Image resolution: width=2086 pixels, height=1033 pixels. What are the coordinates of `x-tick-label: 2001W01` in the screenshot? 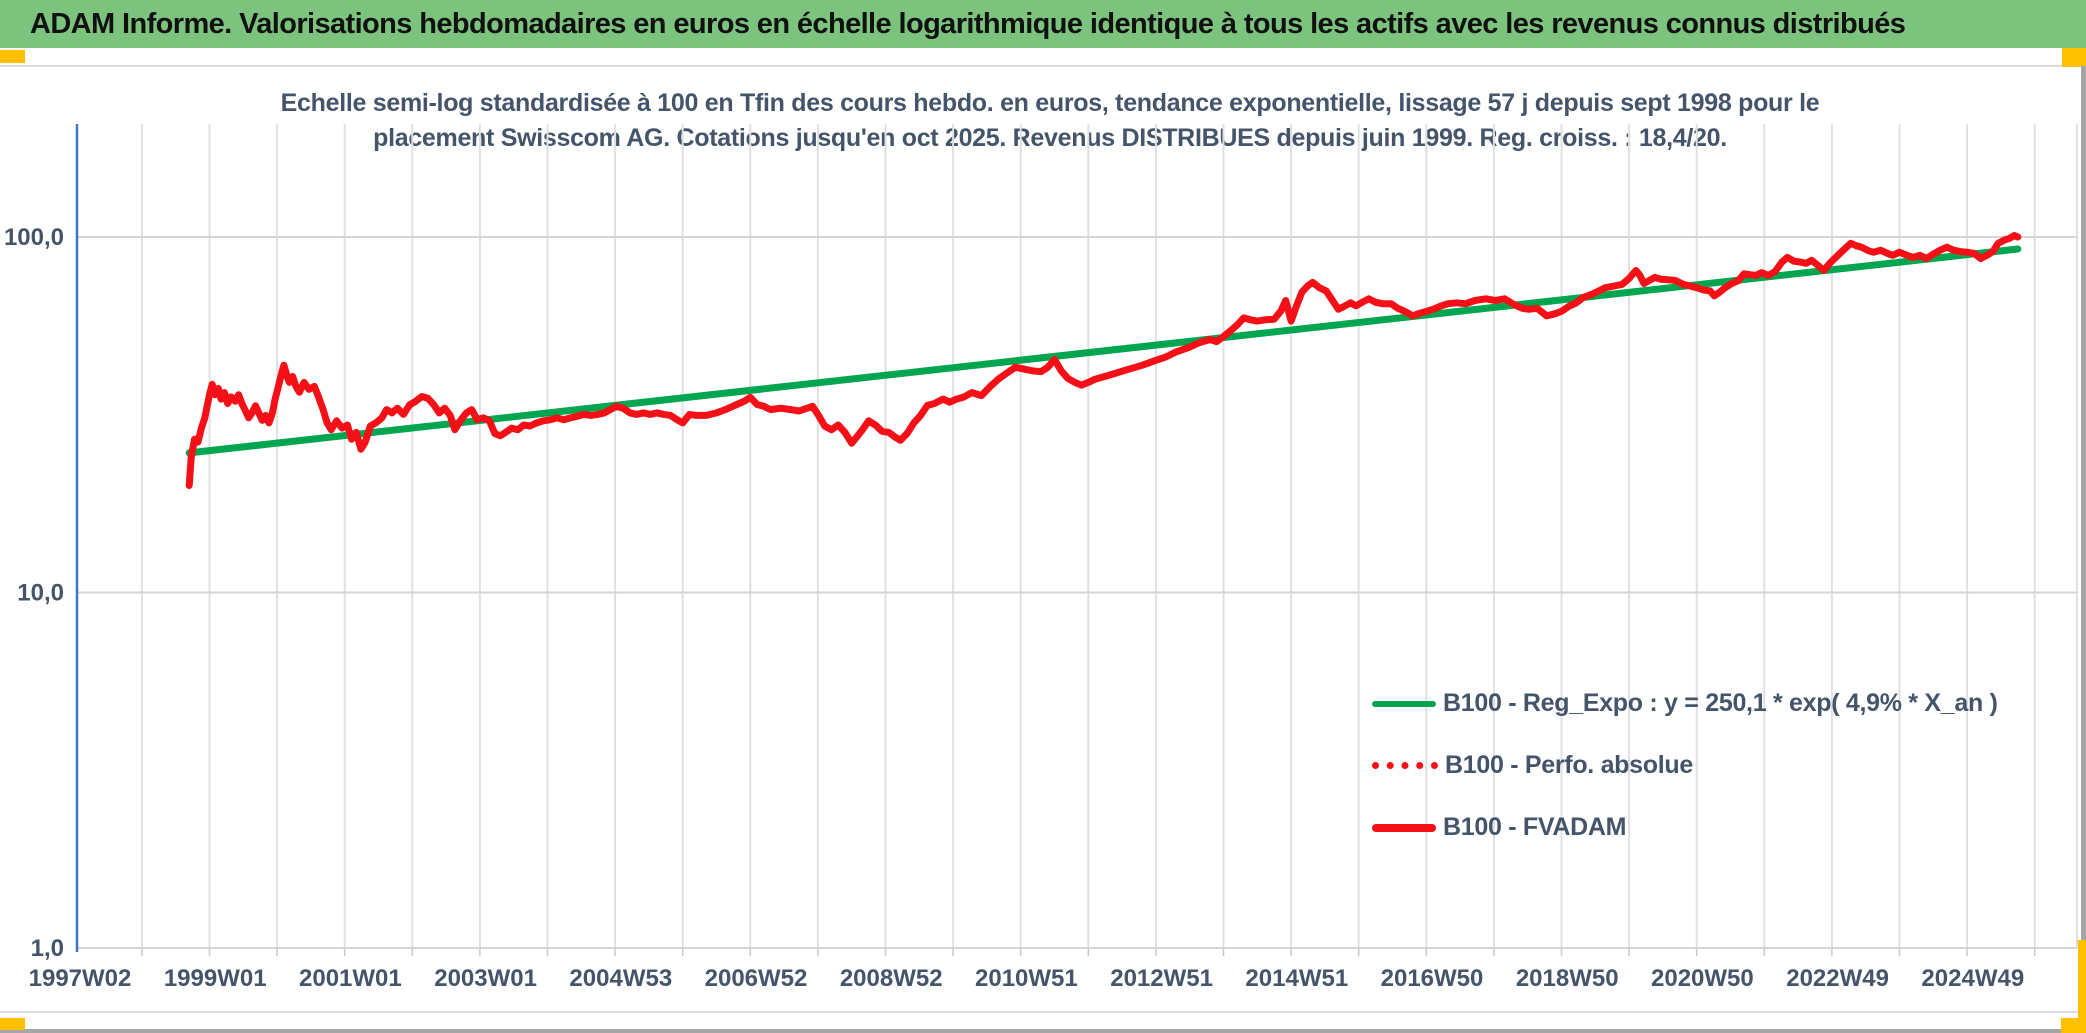 It's located at (350, 978).